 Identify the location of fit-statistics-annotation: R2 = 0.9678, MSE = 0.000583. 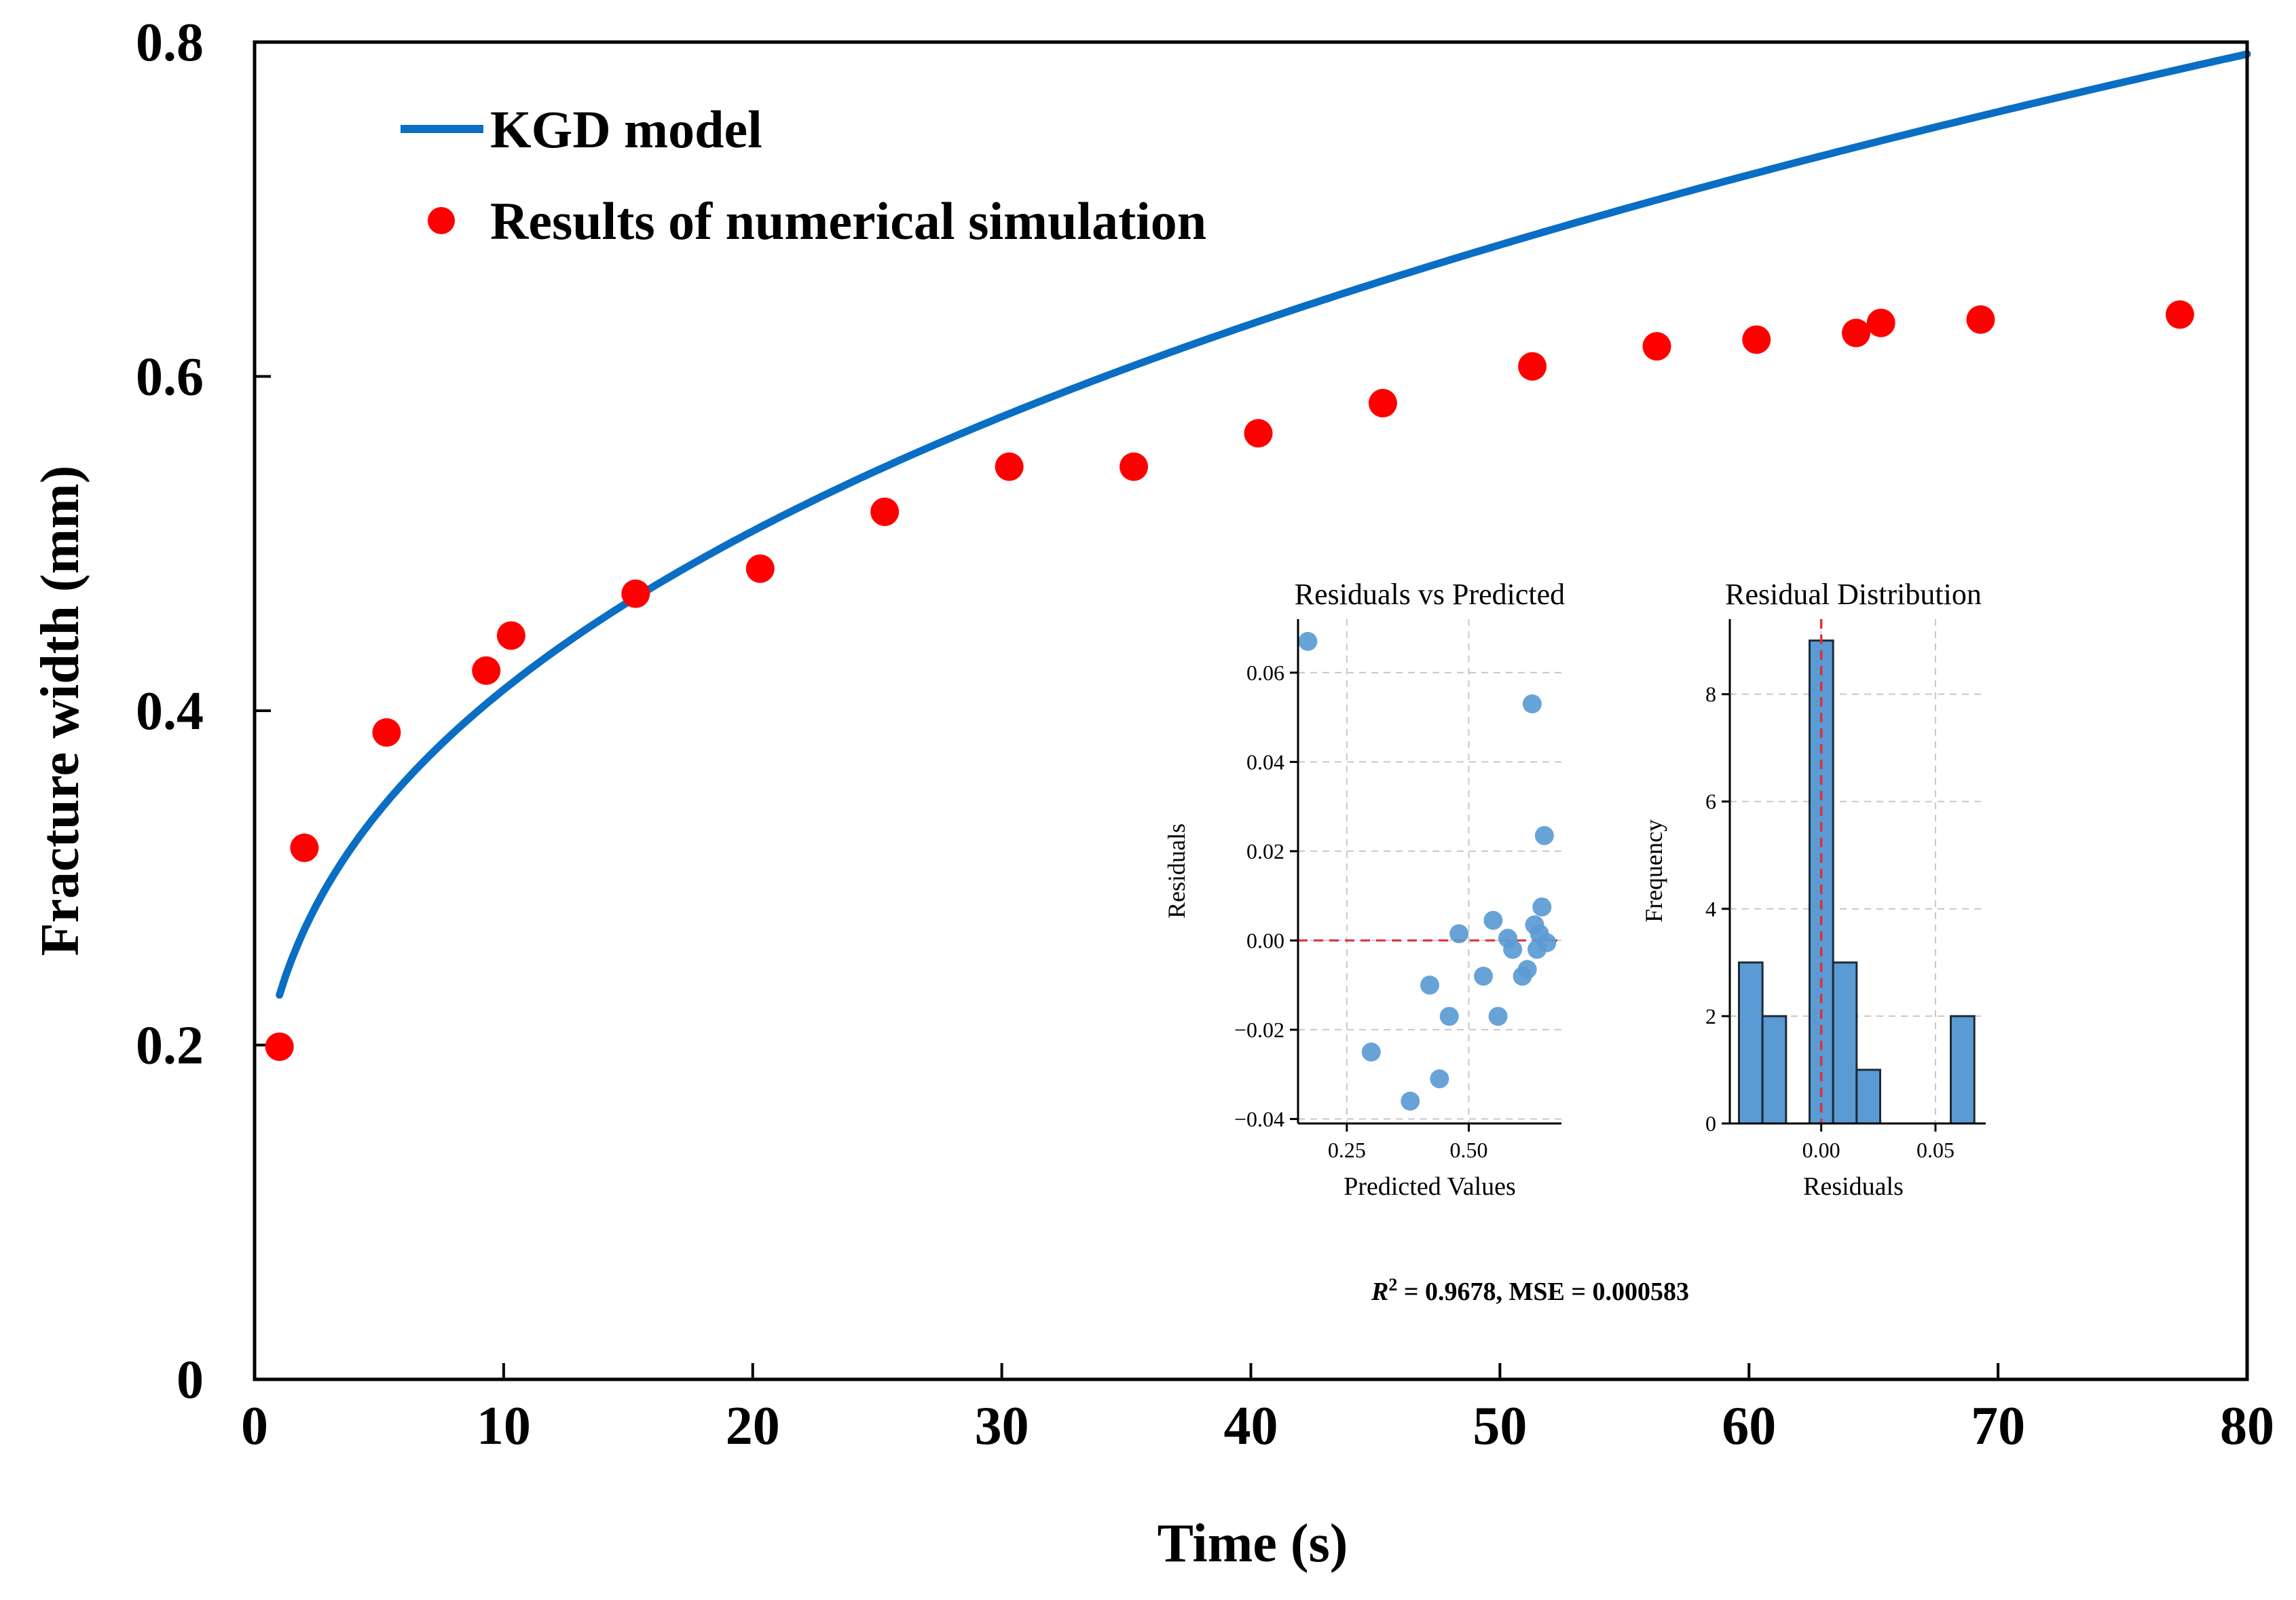
(1530, 1291).